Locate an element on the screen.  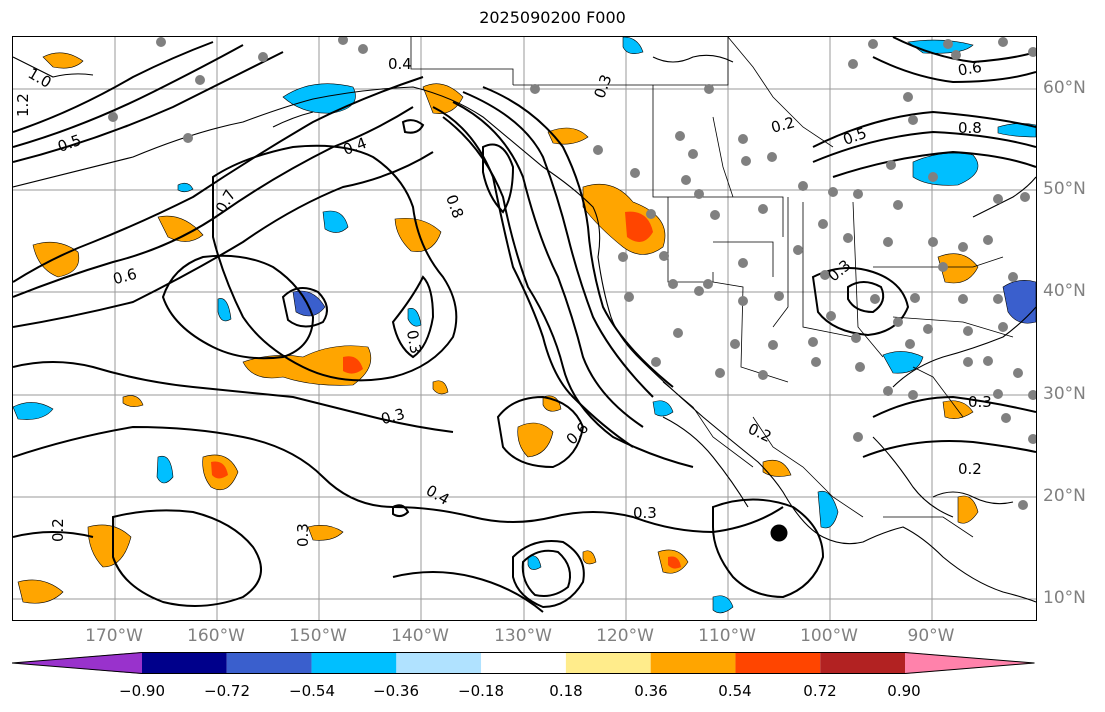
latitude-label: 50°N is located at coordinates (1064, 189).